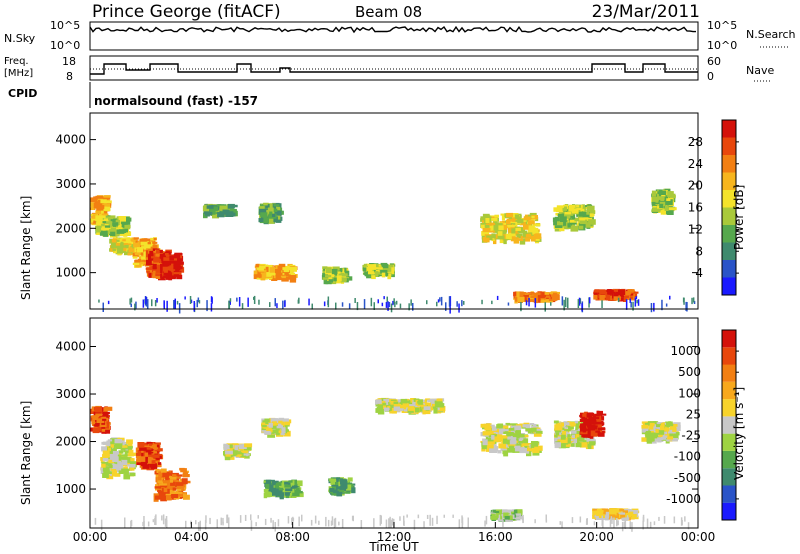 The height and width of the screenshot is (554, 800). I want to click on x-tick-label: 12:00, so click(394, 537).